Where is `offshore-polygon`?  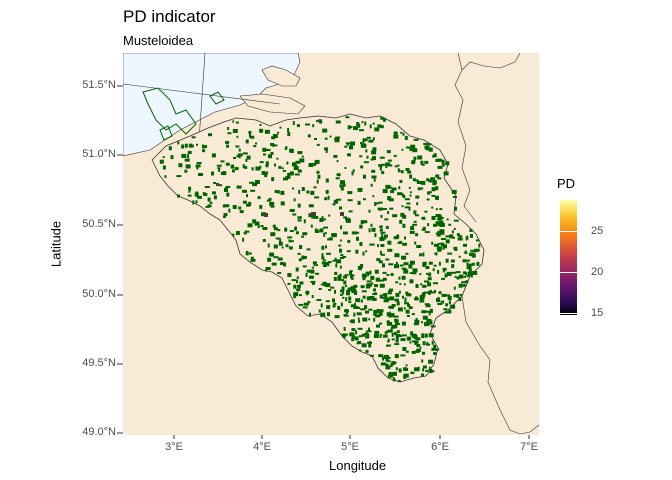
offshore-polygon is located at coordinates (217, 98).